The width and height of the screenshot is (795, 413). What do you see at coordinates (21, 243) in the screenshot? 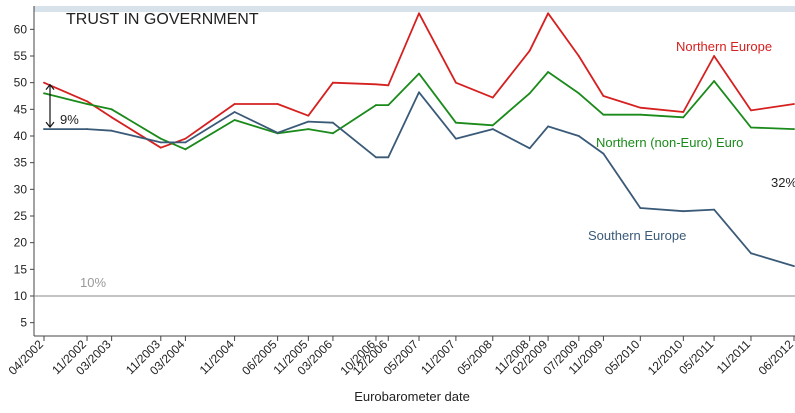
I see `y-tick-label: 20` at bounding box center [21, 243].